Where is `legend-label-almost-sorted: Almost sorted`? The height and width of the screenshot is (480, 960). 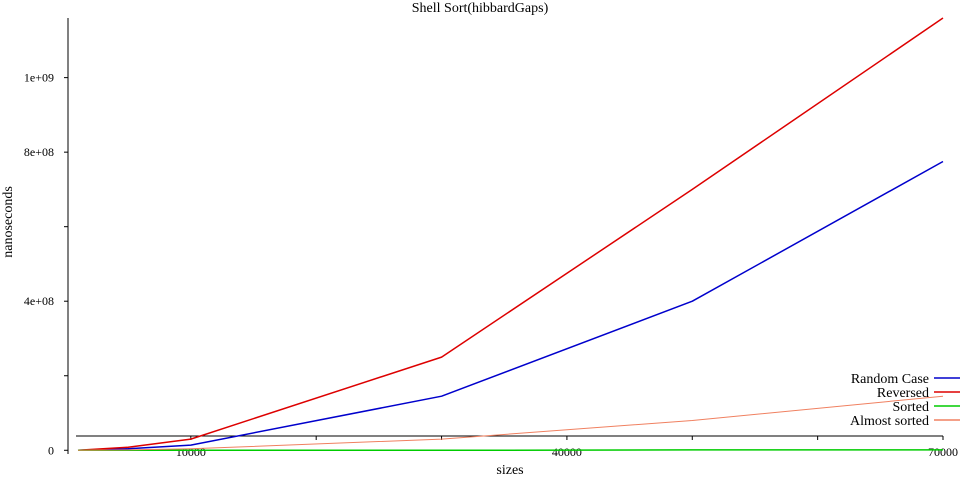 legend-label-almost-sorted: Almost sorted is located at coordinates (889, 421).